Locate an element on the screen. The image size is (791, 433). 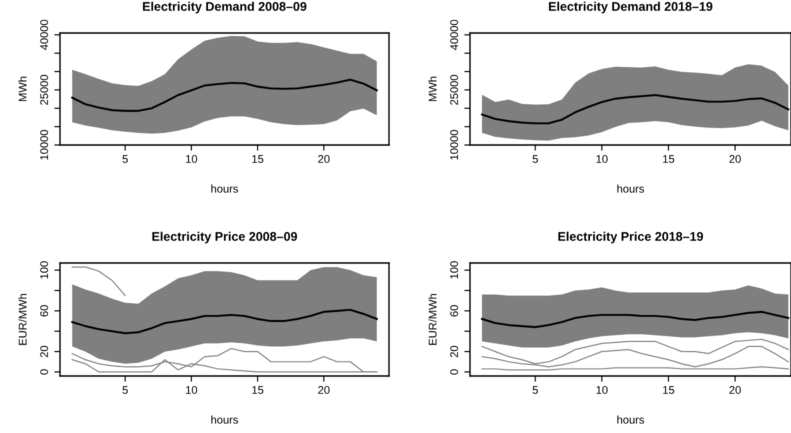
chart-title: Electricity Demand 2008–09 is located at coordinates (224, 8).